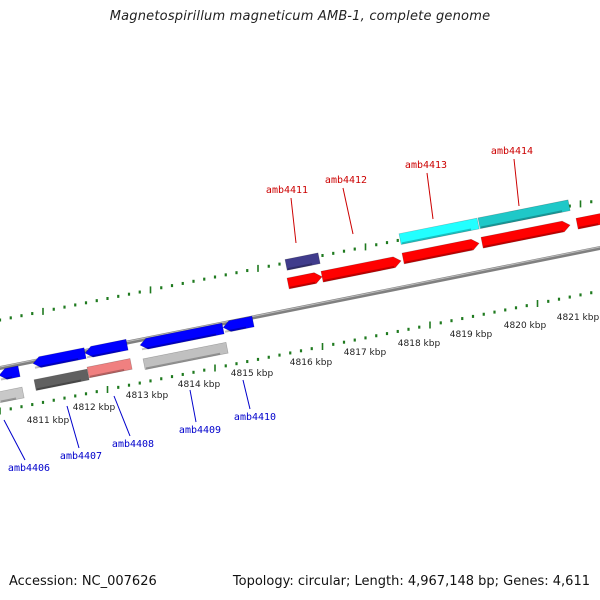 The width and height of the screenshot is (600, 600). Describe the element at coordinates (61, 379) in the screenshot. I see `feature-dark-grey` at that location.